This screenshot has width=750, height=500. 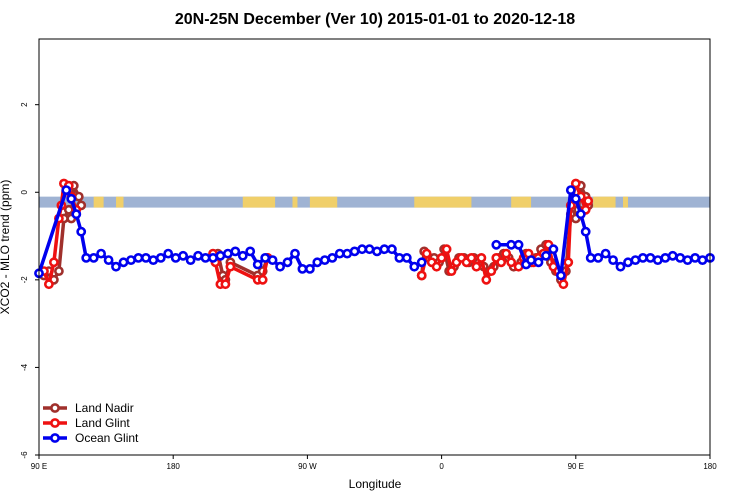 I want to click on ocean-band, so click(x=374, y=202).